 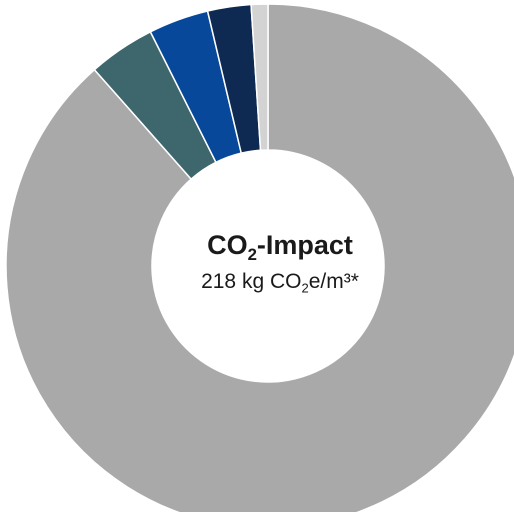 What do you see at coordinates (227, 245) in the screenshot?
I see `center-title-main: CO` at bounding box center [227, 245].